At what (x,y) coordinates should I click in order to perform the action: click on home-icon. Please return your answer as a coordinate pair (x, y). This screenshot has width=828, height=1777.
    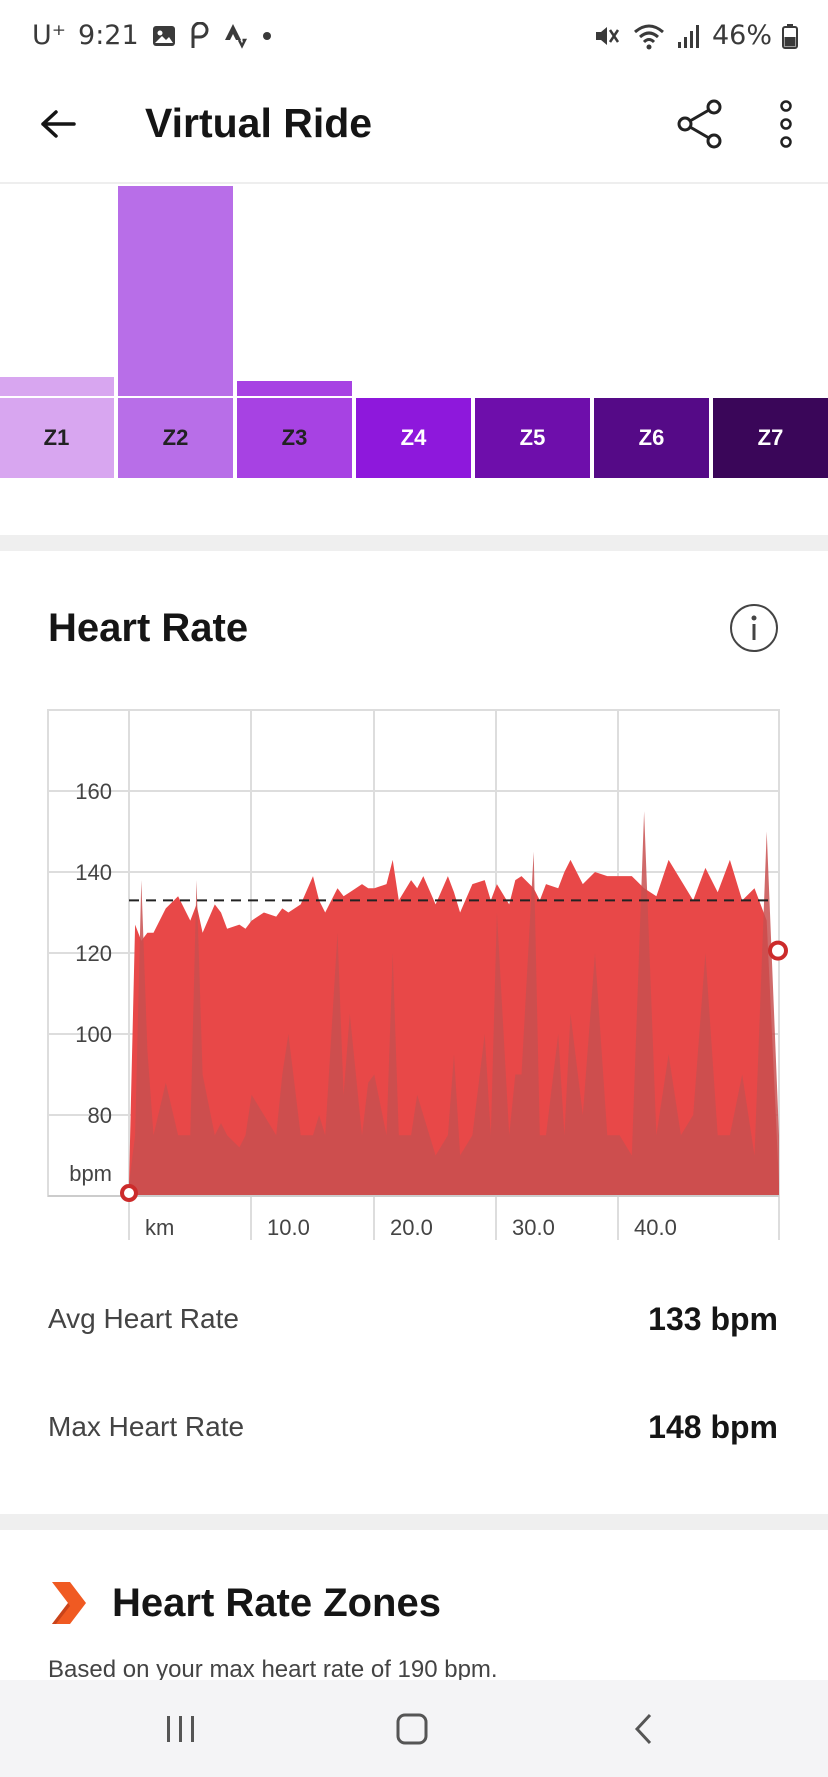
    Looking at the image, I should click on (412, 1729).